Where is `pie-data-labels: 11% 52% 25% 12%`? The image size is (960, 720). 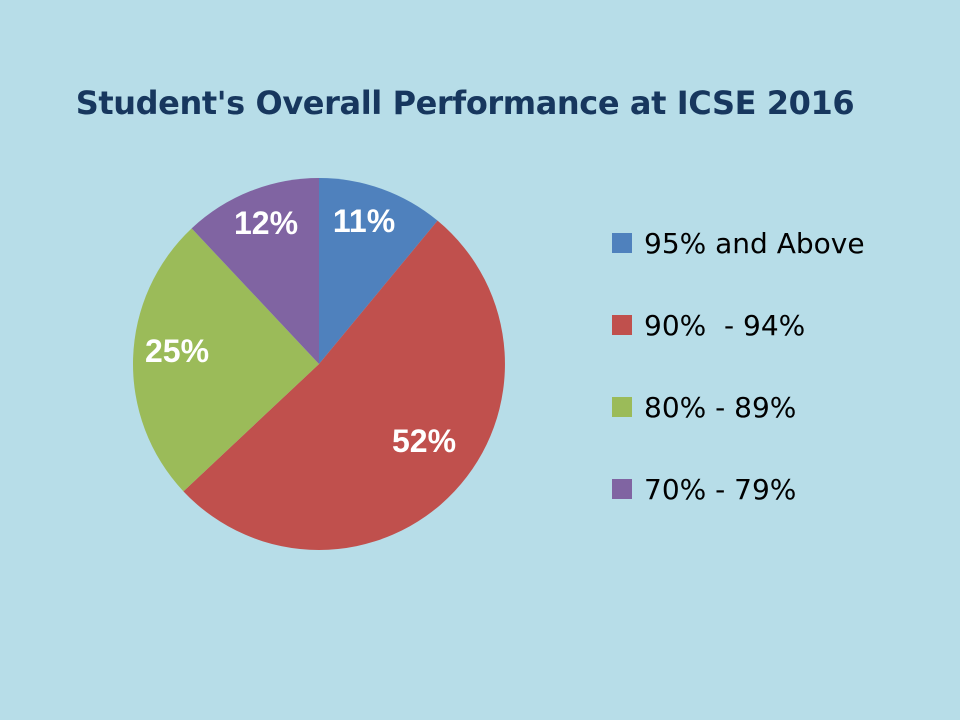 pie-data-labels: 11% 52% 25% 12% is located at coordinates (300, 331).